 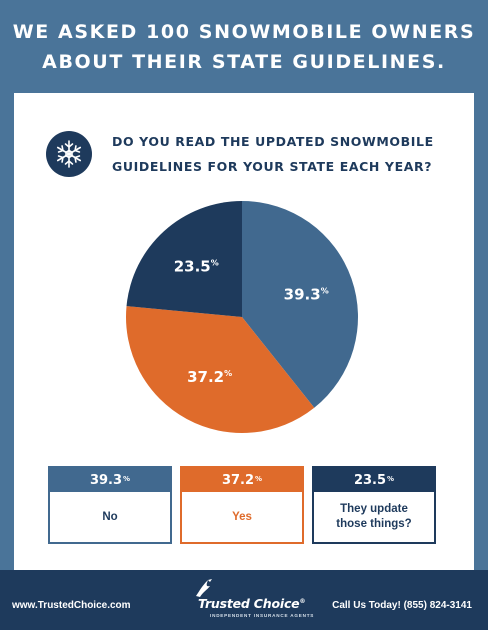 I want to click on legend-no: 39.3% No, so click(x=110, y=505).